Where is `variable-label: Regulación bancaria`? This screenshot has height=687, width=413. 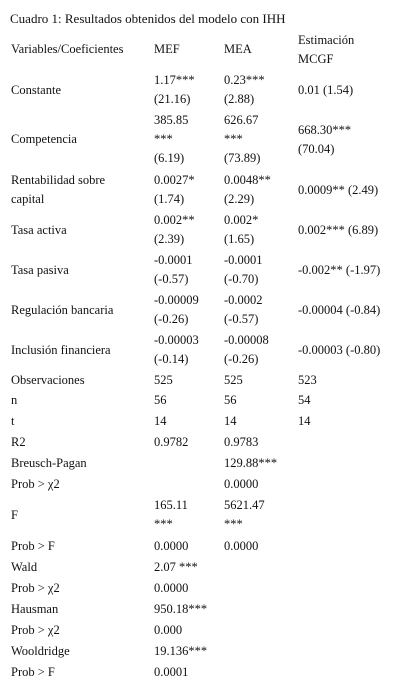
variable-label: Regulación bancaria is located at coordinates (62, 310).